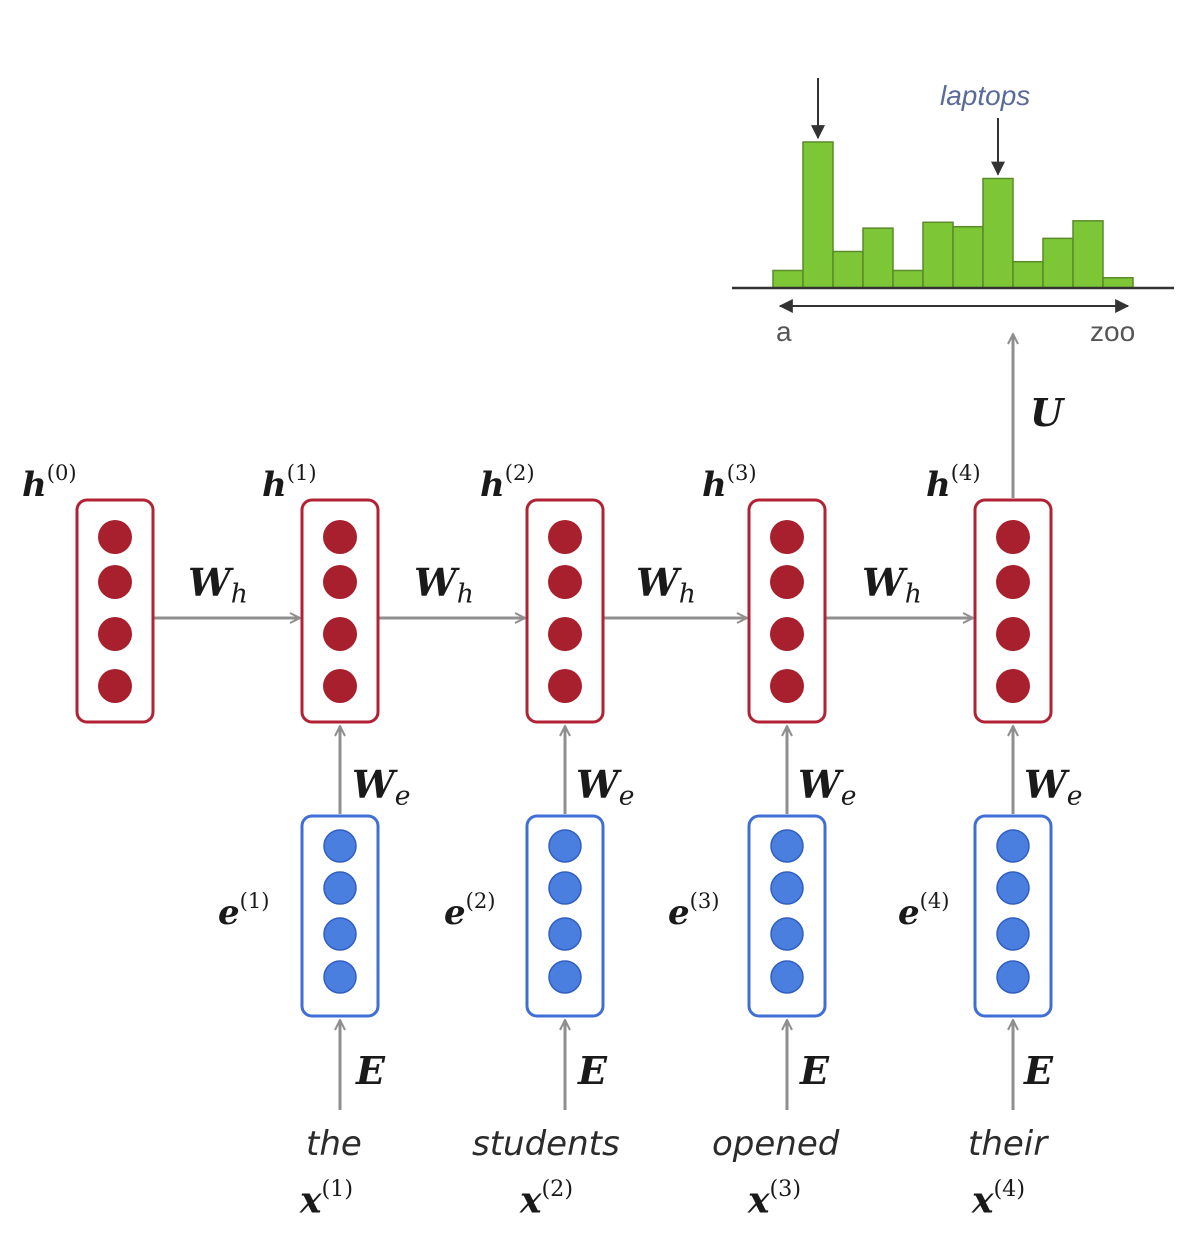 The width and height of the screenshot is (1184, 1242). I want to click on output-weight-label: U, so click(1047, 412).